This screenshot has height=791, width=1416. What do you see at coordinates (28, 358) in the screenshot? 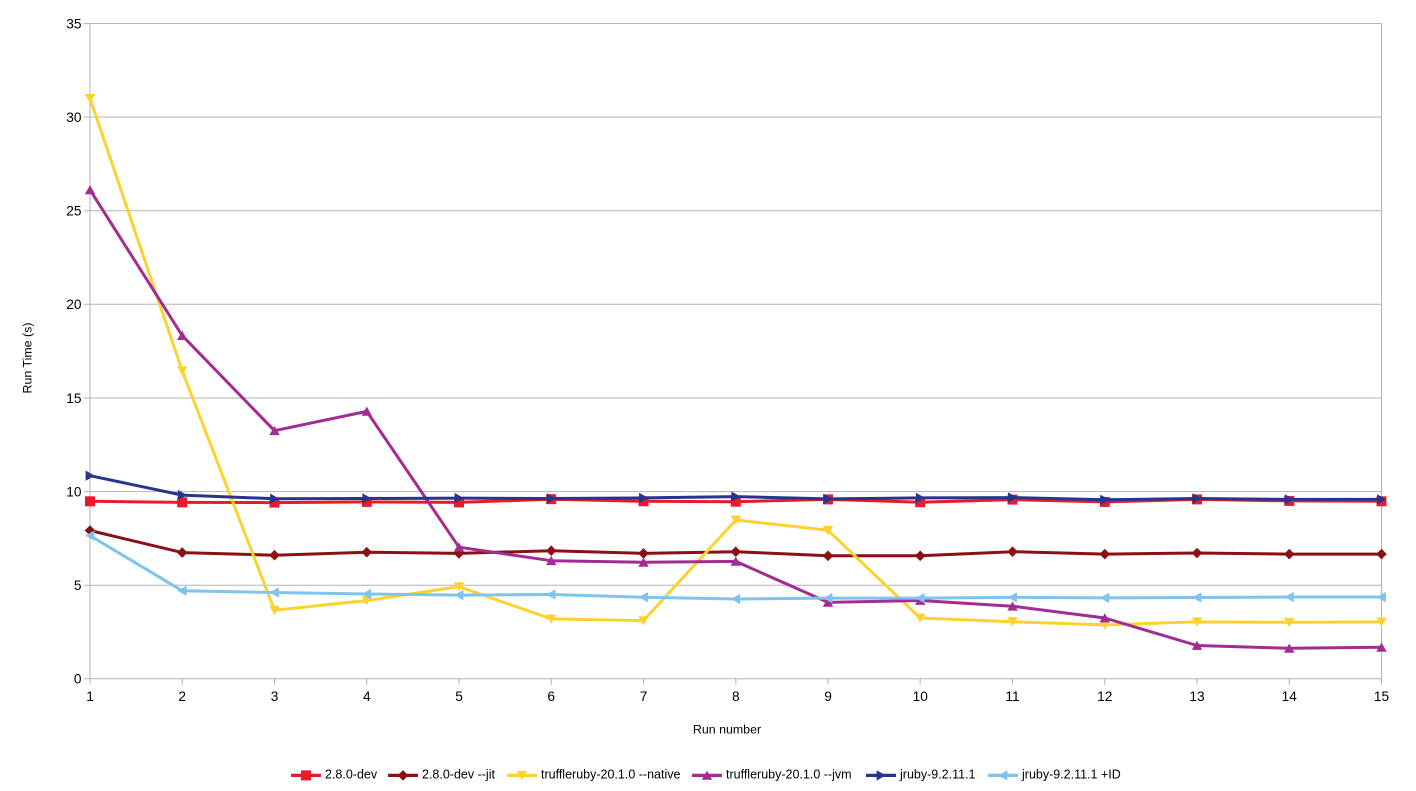
I see `svg-text: Run Time (s)` at bounding box center [28, 358].